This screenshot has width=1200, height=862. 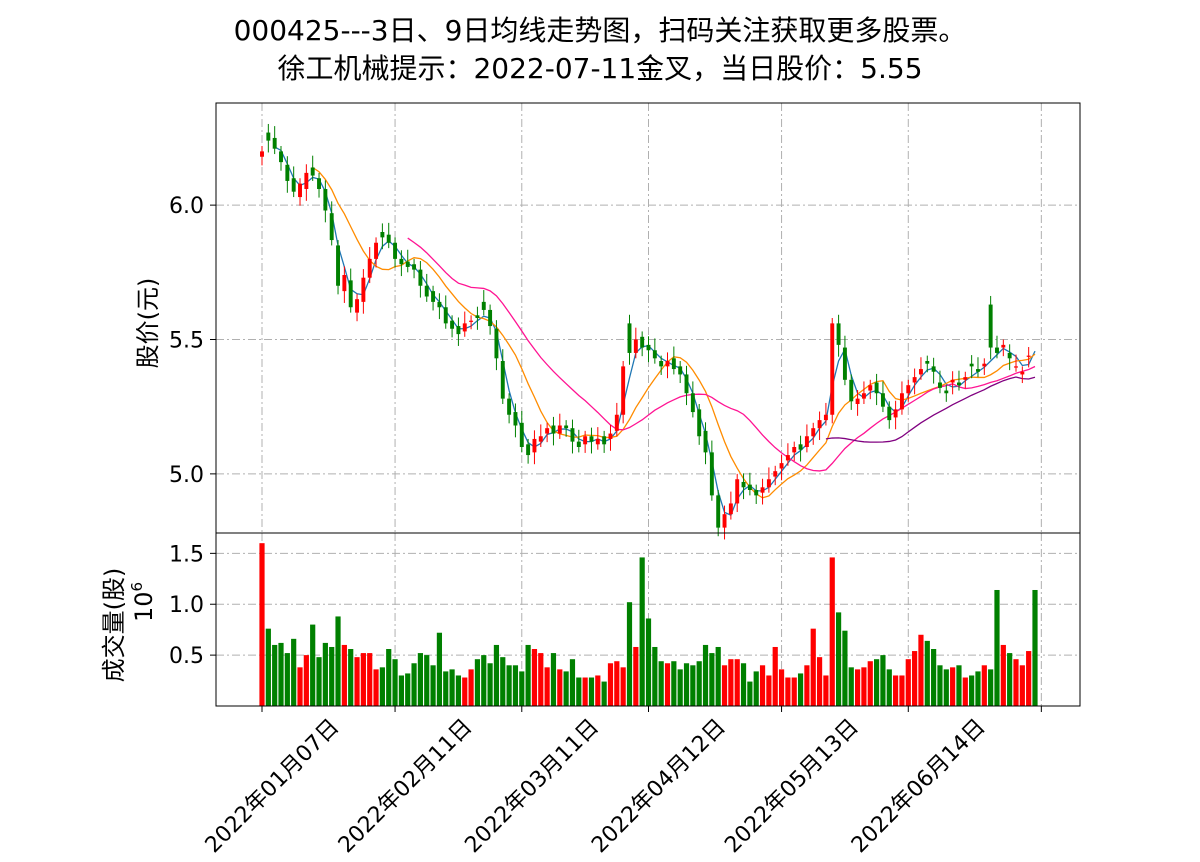 I want to click on date-tick-label: 2022年04月12日, so click(x=659, y=787).